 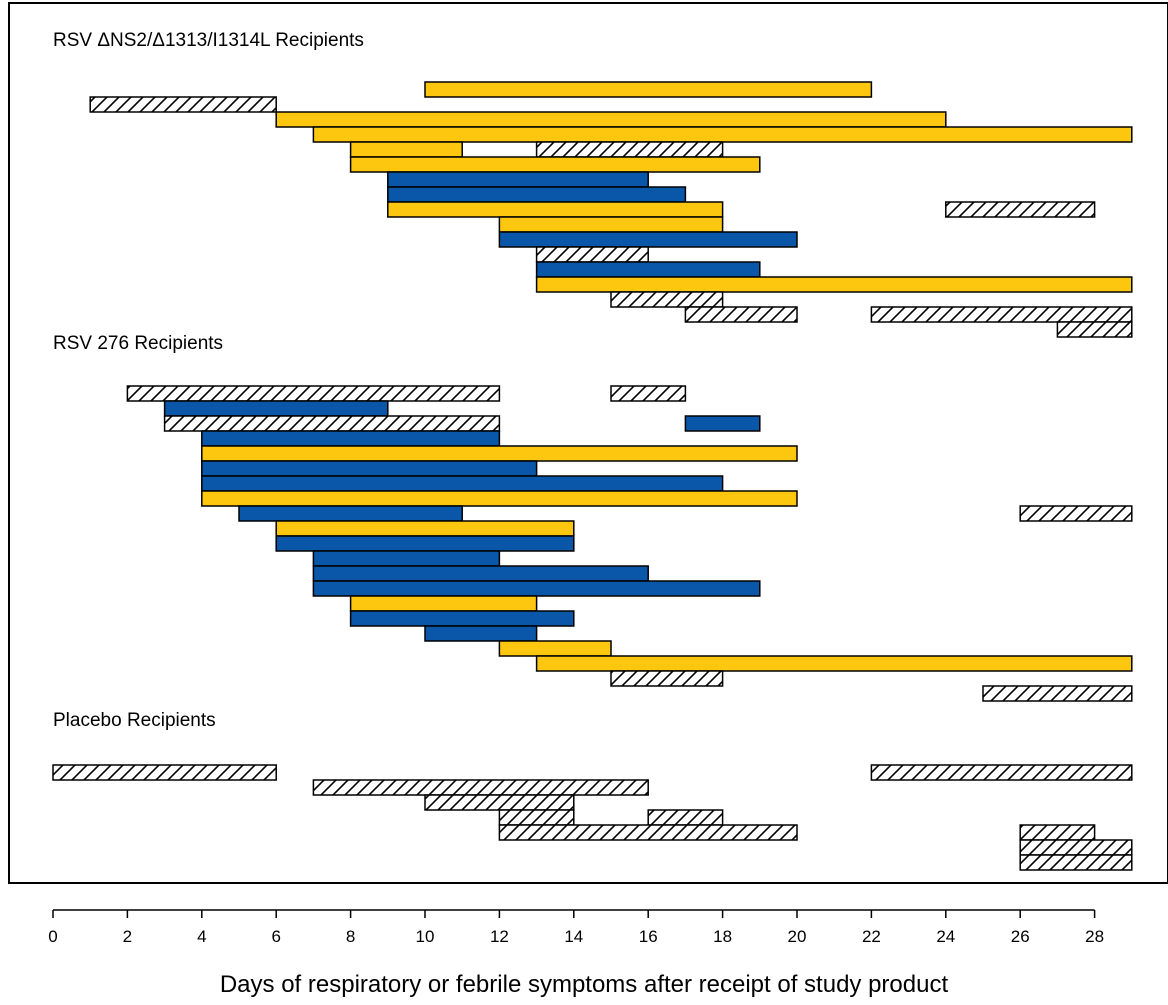 What do you see at coordinates (1020, 936) in the screenshot?
I see `x-tick-label: 26` at bounding box center [1020, 936].